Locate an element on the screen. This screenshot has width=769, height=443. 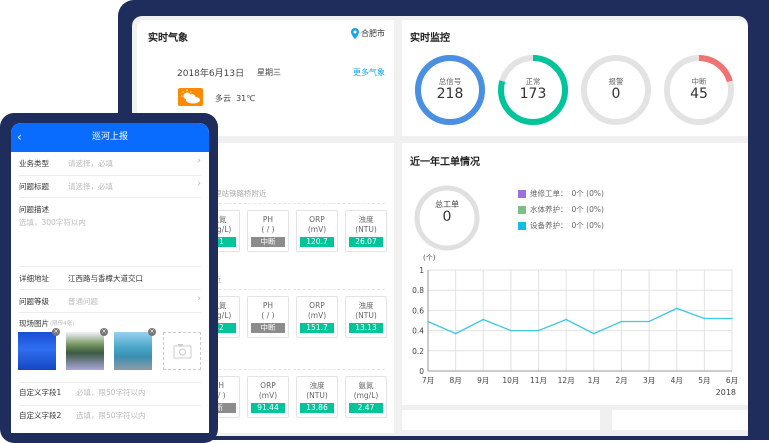
year-label: 2018 is located at coordinates (726, 392).